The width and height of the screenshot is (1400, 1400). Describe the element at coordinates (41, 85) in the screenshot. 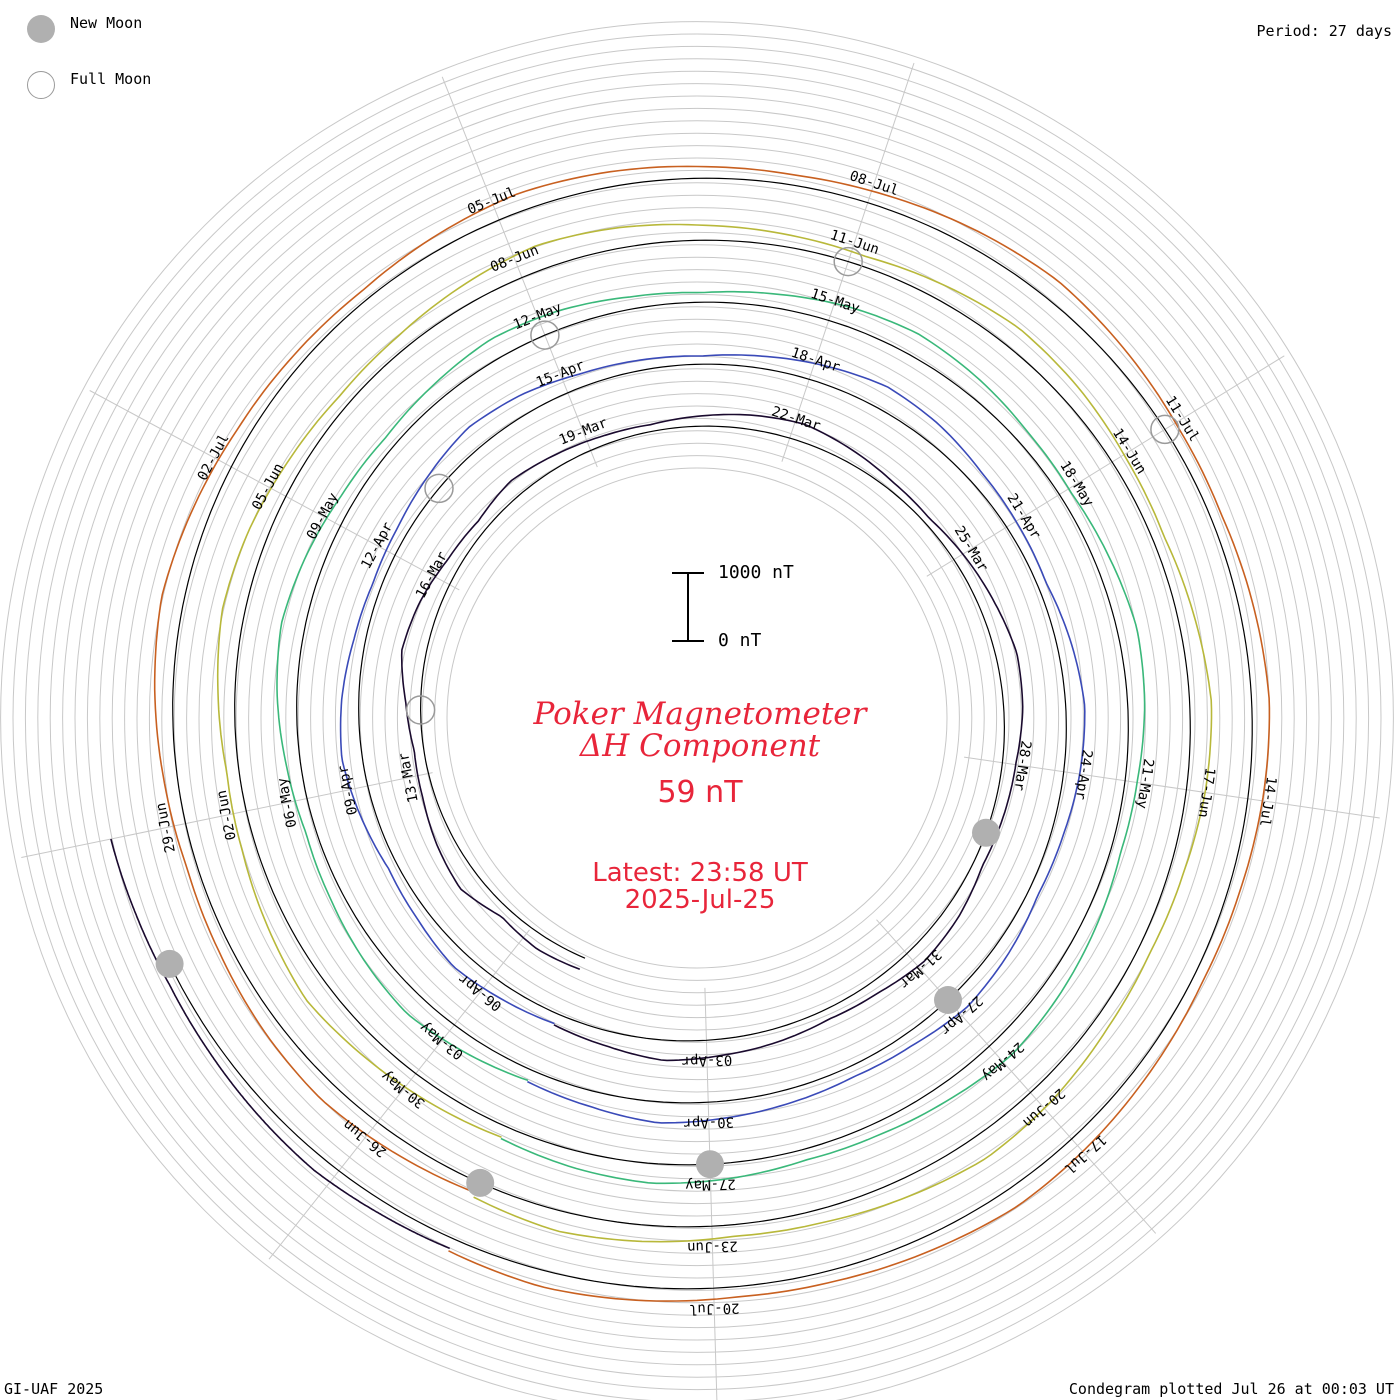

I see `full-moon-icon` at that location.